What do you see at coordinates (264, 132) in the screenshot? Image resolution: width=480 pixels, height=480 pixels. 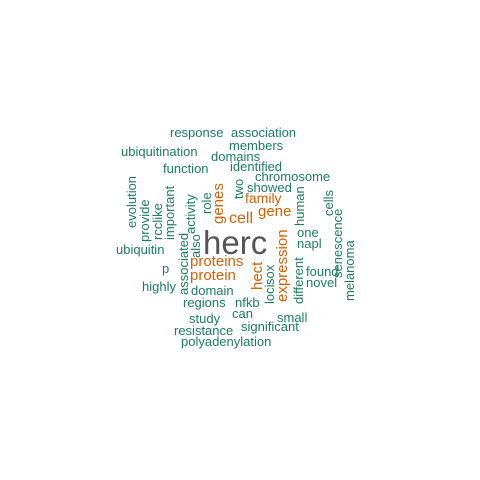 I see `word-association: association` at bounding box center [264, 132].